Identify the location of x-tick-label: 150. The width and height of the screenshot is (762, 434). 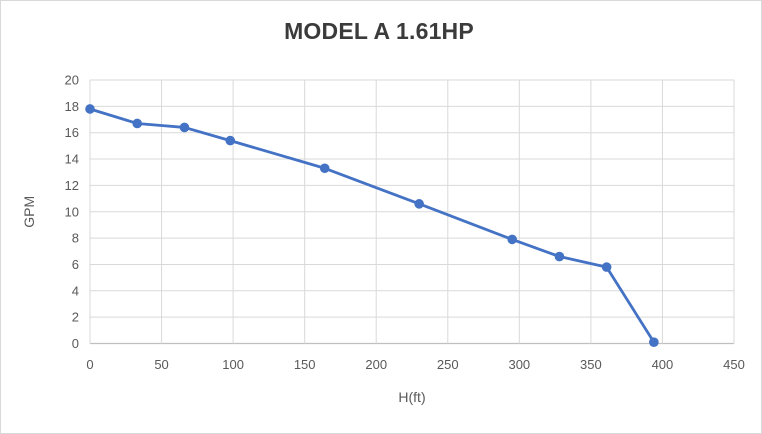
(305, 364).